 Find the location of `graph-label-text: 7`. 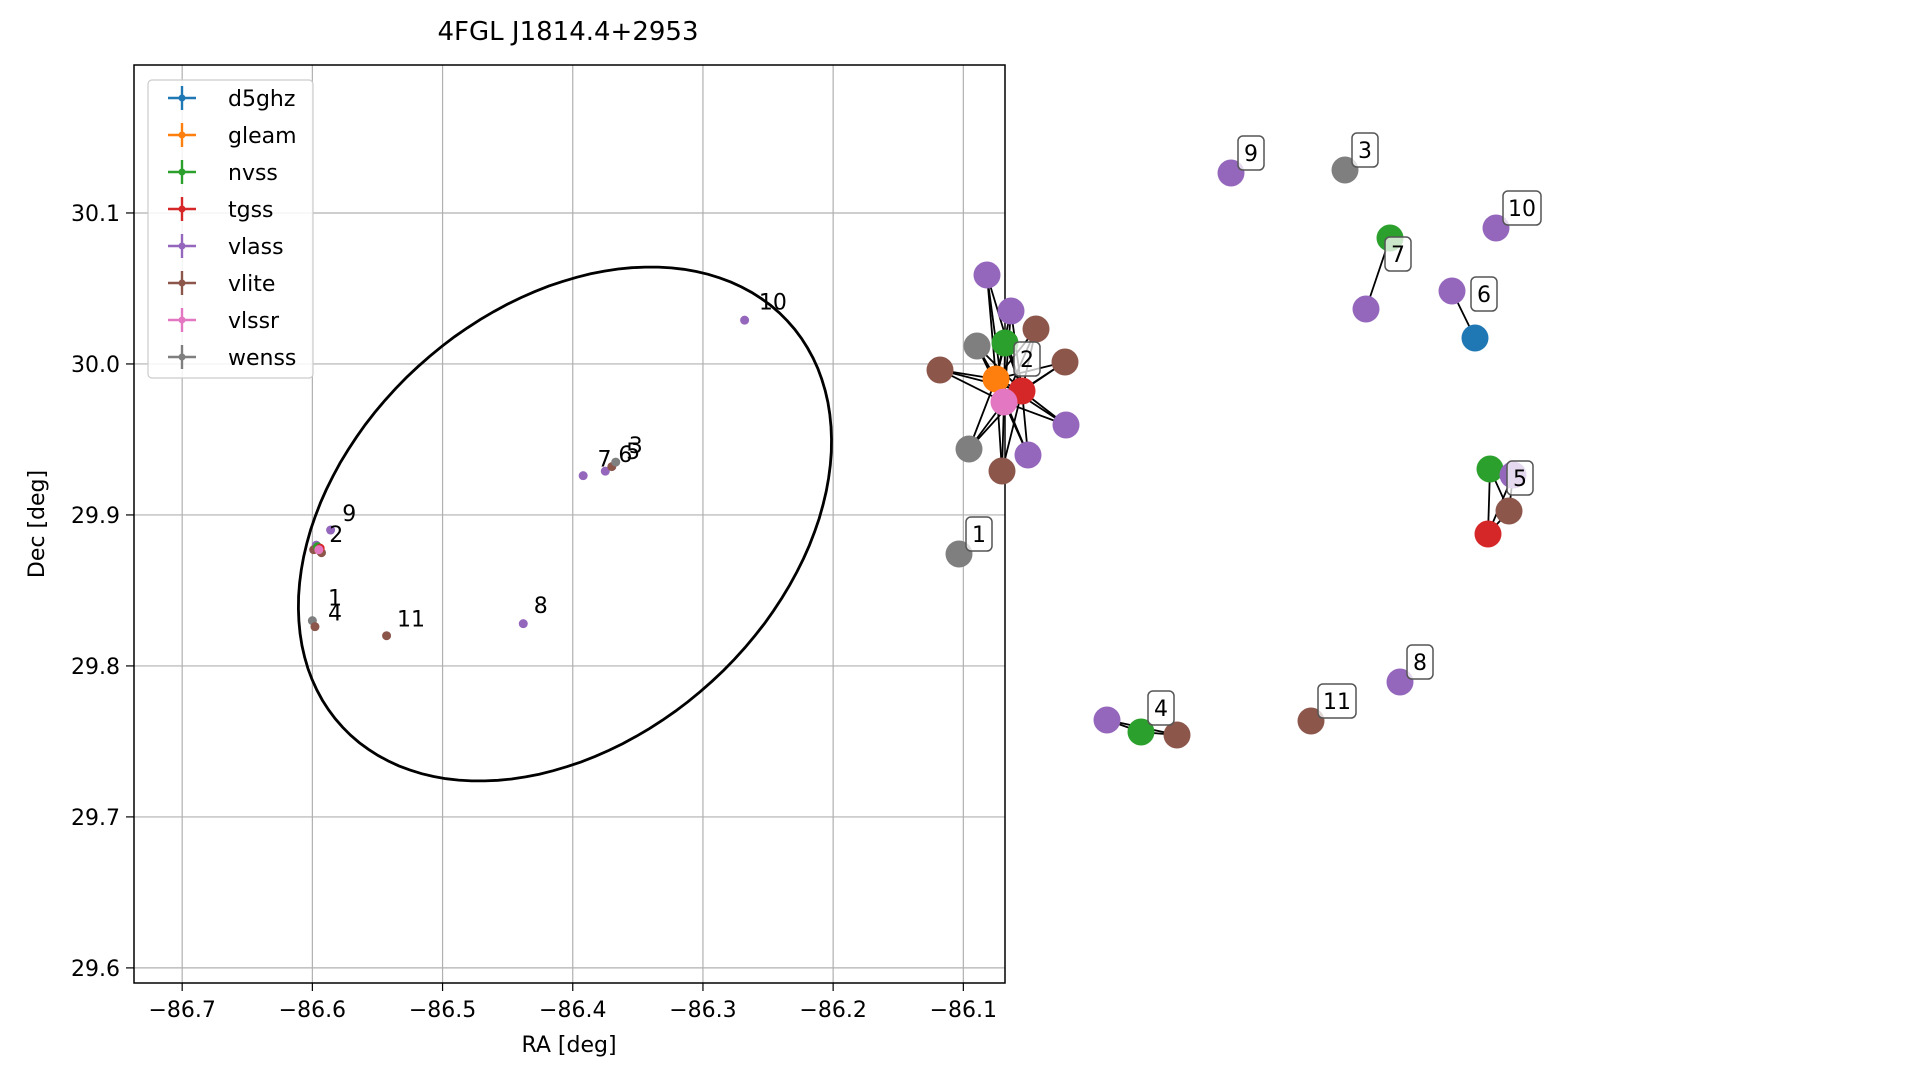

graph-label-text: 7 is located at coordinates (1398, 255).